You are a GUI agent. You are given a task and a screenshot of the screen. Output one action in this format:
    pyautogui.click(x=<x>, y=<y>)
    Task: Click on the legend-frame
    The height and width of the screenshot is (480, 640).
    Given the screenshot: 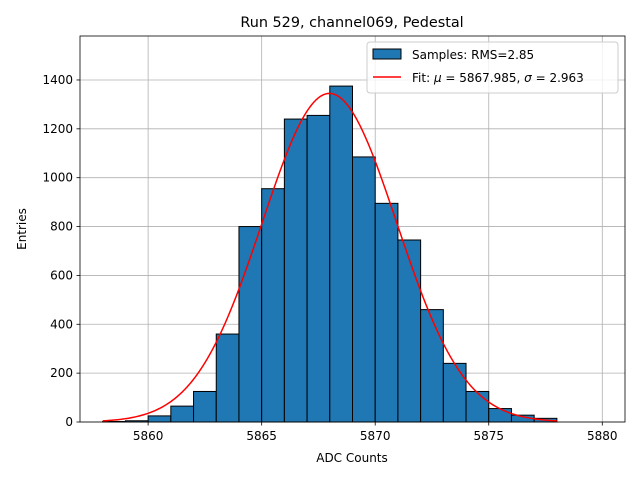 What is the action you would take?
    pyautogui.click(x=492, y=67)
    